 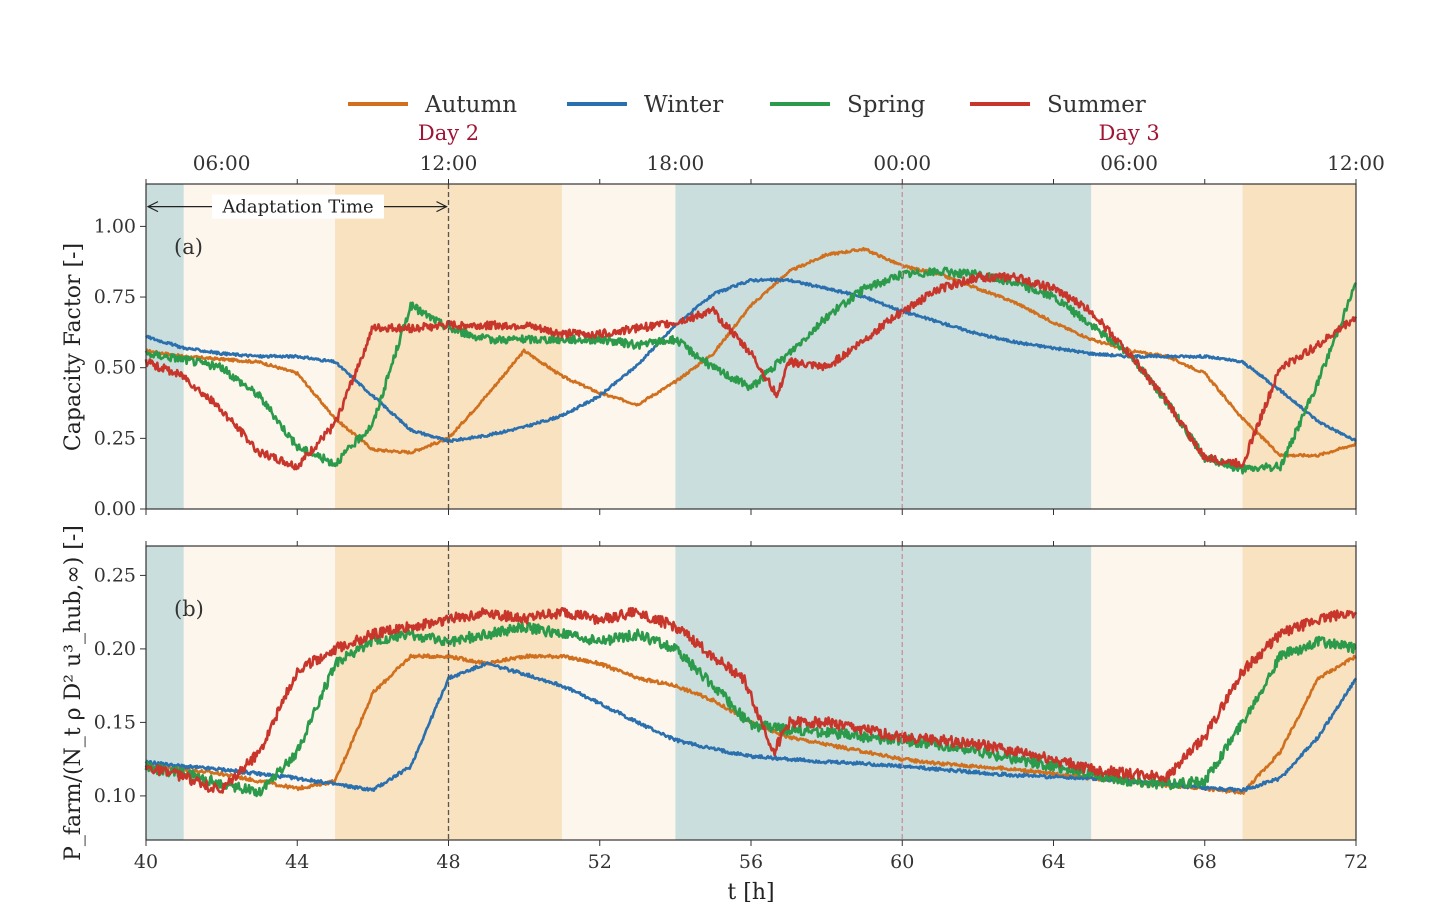 What do you see at coordinates (1053, 862) in the screenshot?
I see `x-tick-label: 64` at bounding box center [1053, 862].